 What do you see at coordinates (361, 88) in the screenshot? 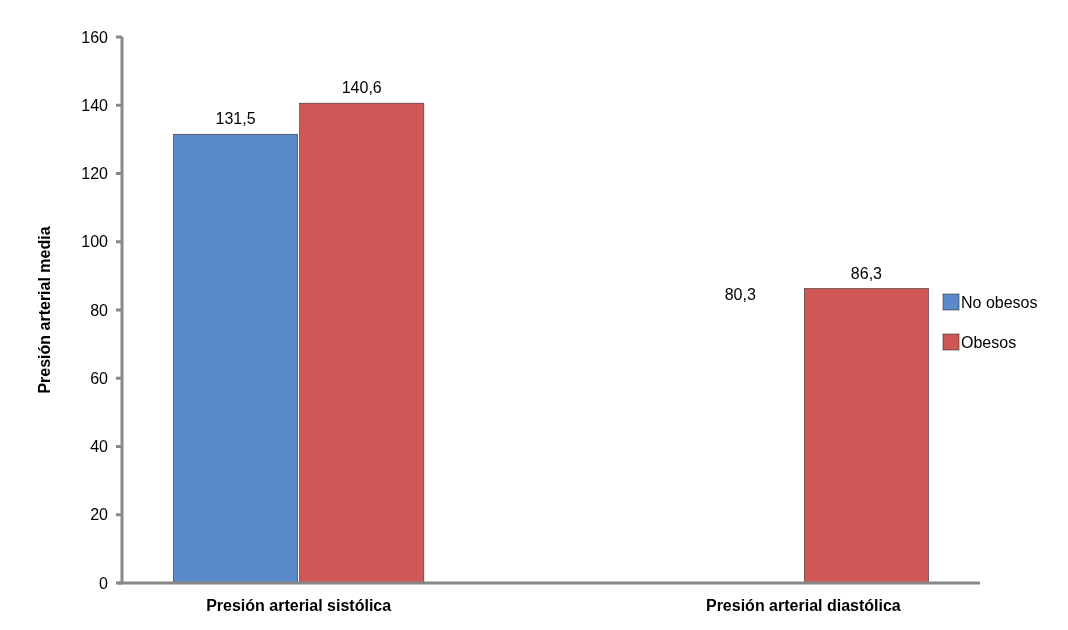
I see `data-label: 140,6` at bounding box center [361, 88].